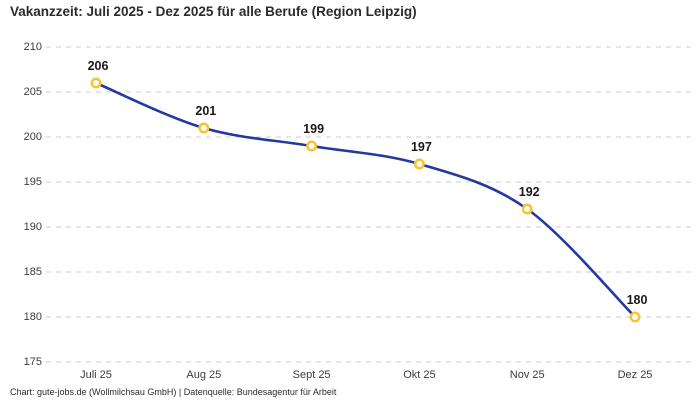 Image resolution: width=700 pixels, height=400 pixels. What do you see at coordinates (311, 375) in the screenshot?
I see `x-axis-tick-label: Sept 25` at bounding box center [311, 375].